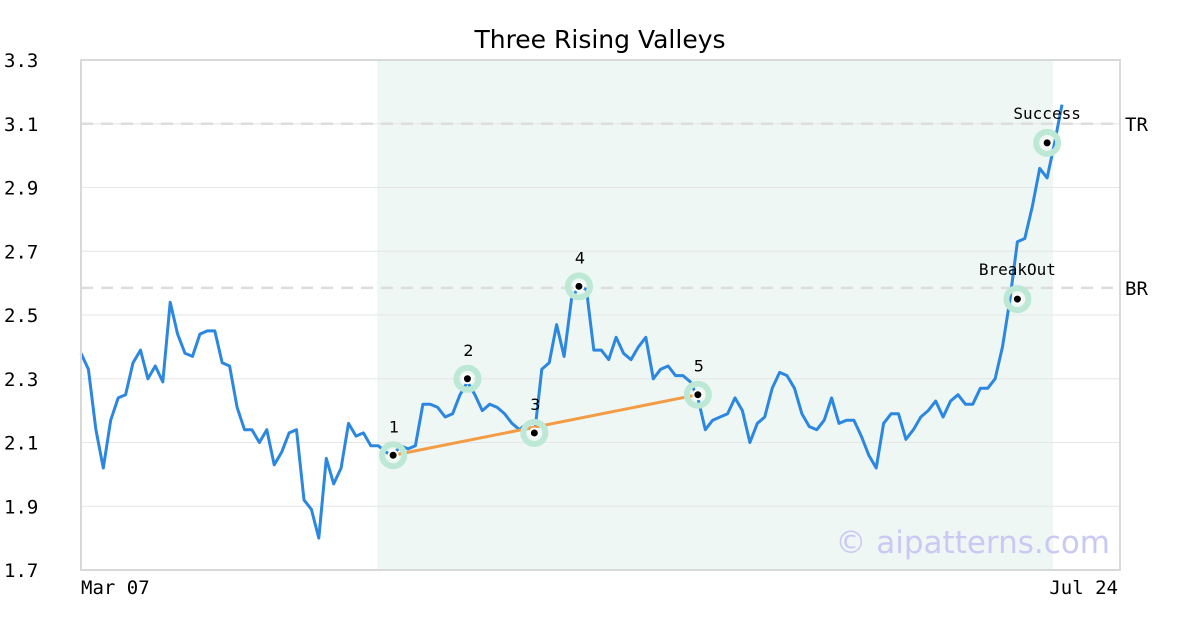  Describe the element at coordinates (21, 444) in the screenshot. I see `y-tick-label: 2.1` at that location.